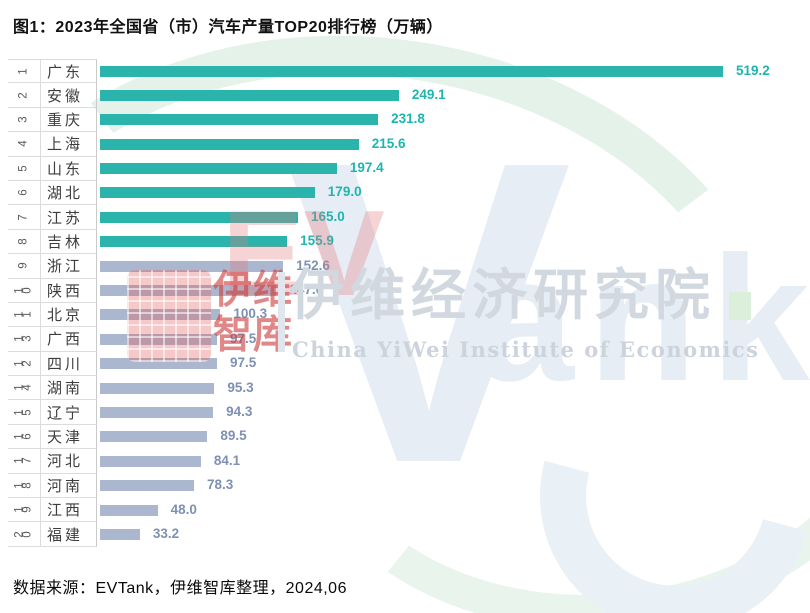 Image resolution: width=810 pixels, height=613 pixels. What do you see at coordinates (250, 314) in the screenshot?
I see `value-label: 100.3` at bounding box center [250, 314].